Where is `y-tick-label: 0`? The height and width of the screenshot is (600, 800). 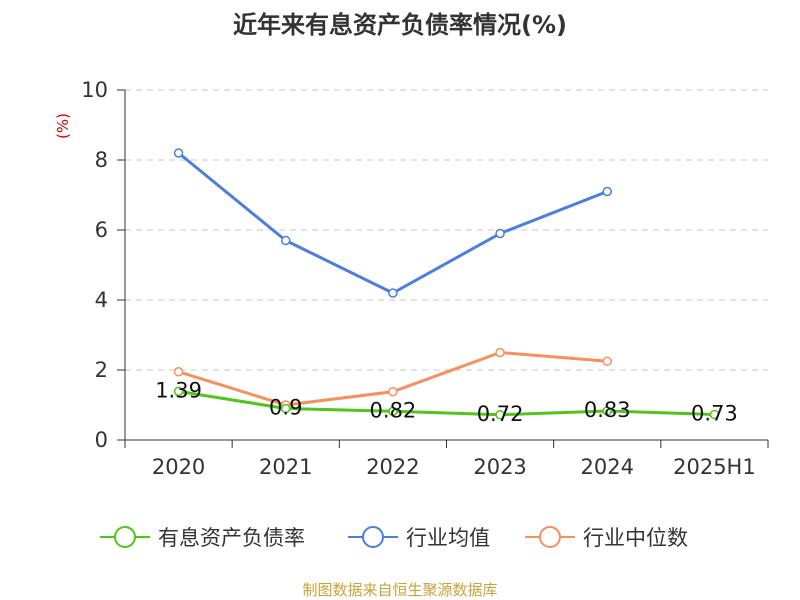
y-tick-label: 0 is located at coordinates (101, 440).